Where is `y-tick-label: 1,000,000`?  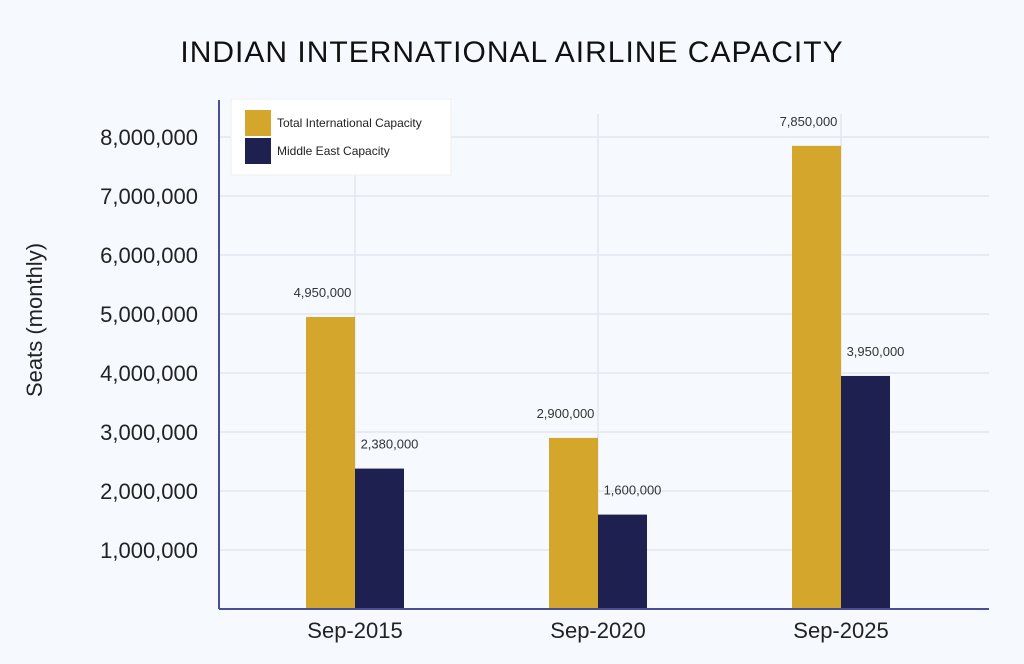 y-tick-label: 1,000,000 is located at coordinates (149, 550).